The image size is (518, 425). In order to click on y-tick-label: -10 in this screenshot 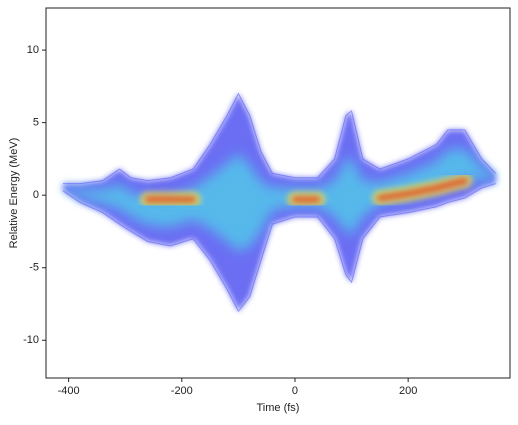, I will do `click(31, 340)`.